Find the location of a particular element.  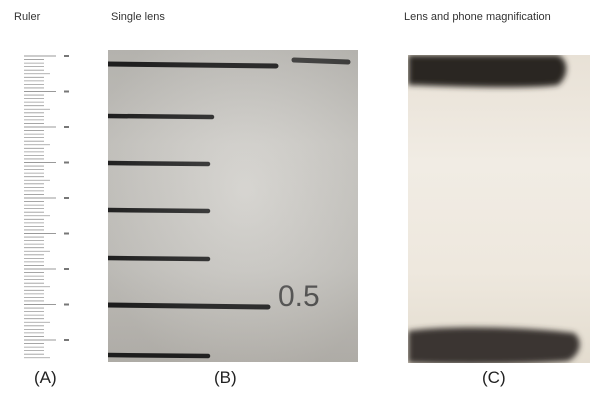

caption-b: (B) is located at coordinates (225, 377).